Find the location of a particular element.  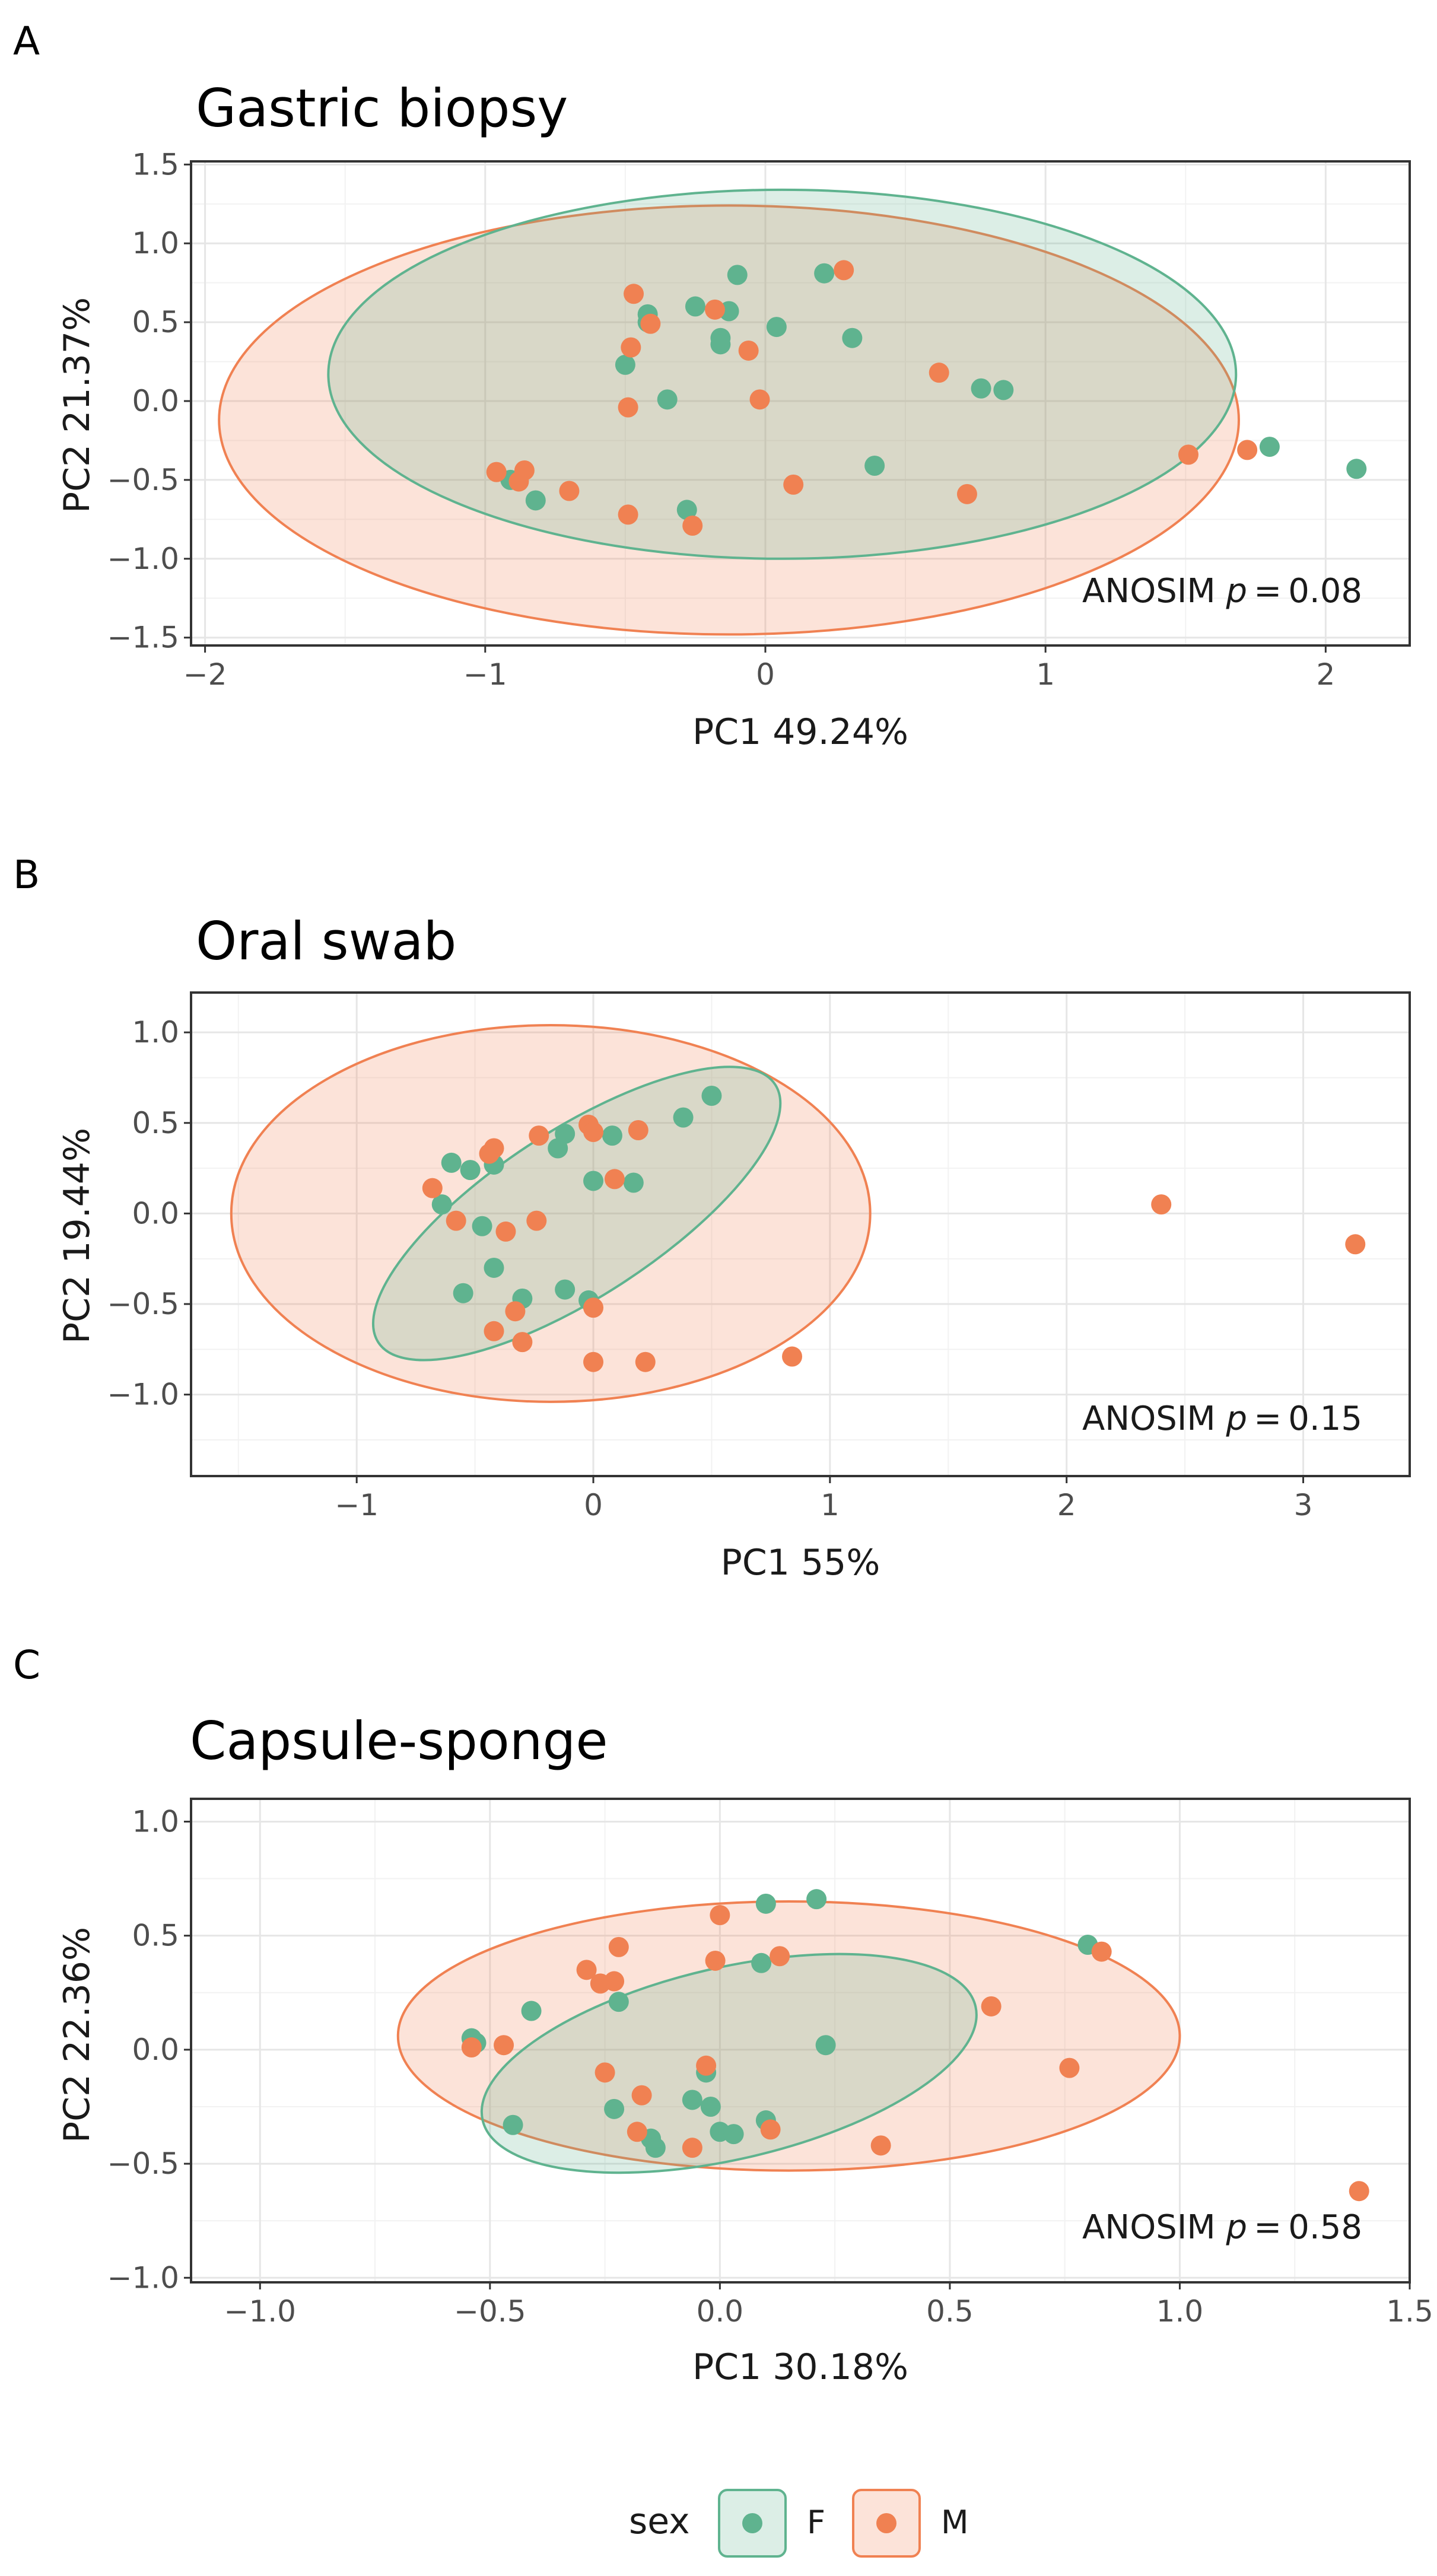

legend-item-f: F is located at coordinates (771, 2523).